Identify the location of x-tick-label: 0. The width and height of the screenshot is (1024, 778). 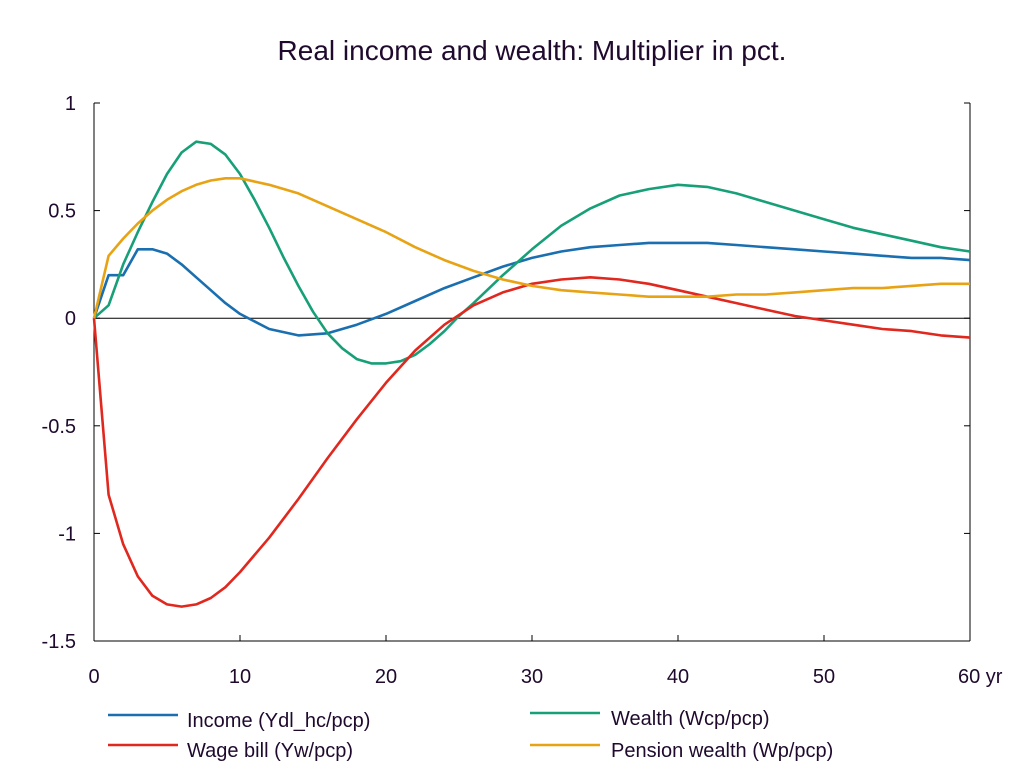
(93, 677).